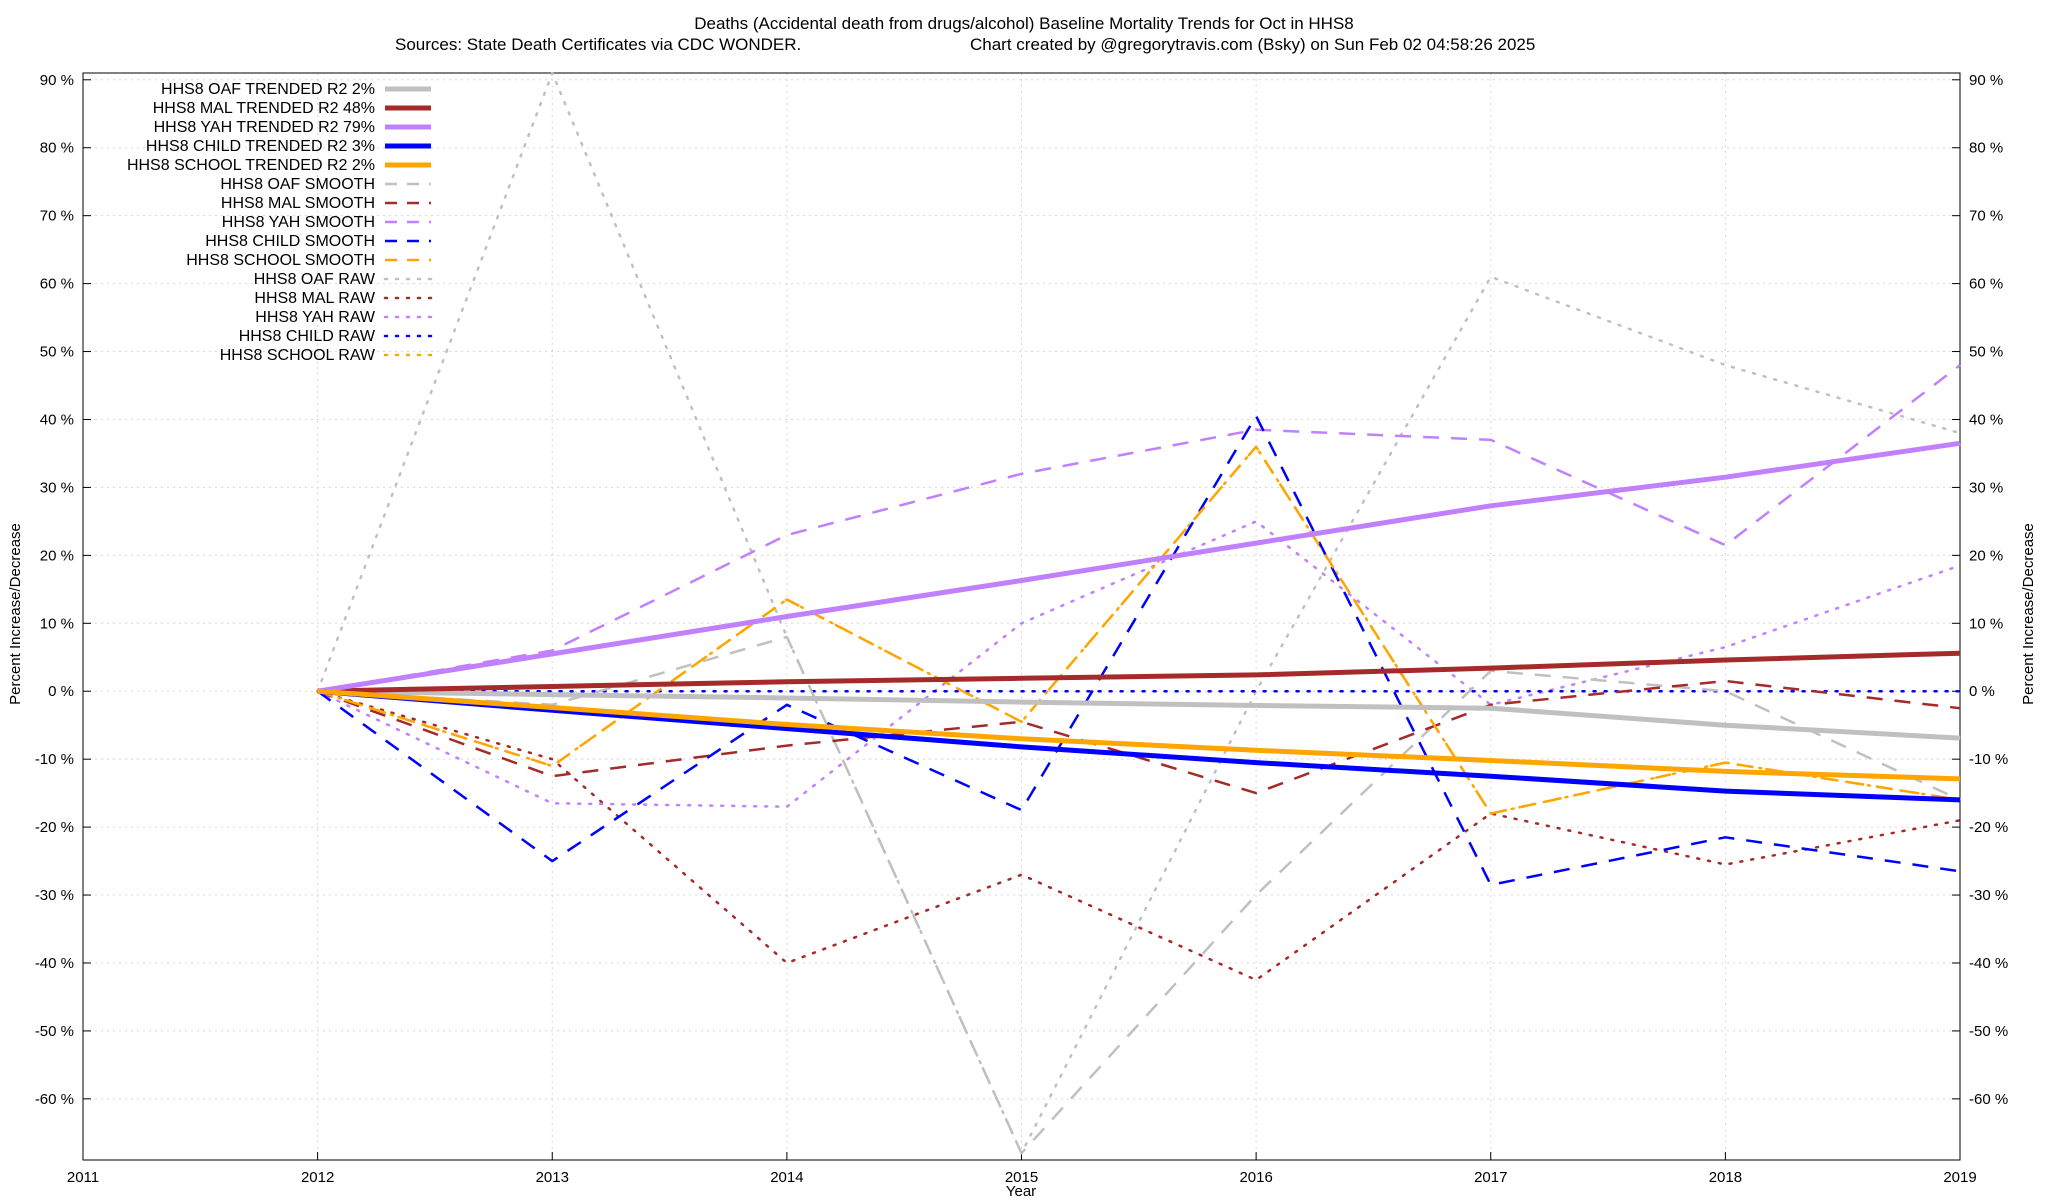 This screenshot has height=1200, width=2048. I want to click on y-tick-label-right: 0 %, so click(1982, 691).